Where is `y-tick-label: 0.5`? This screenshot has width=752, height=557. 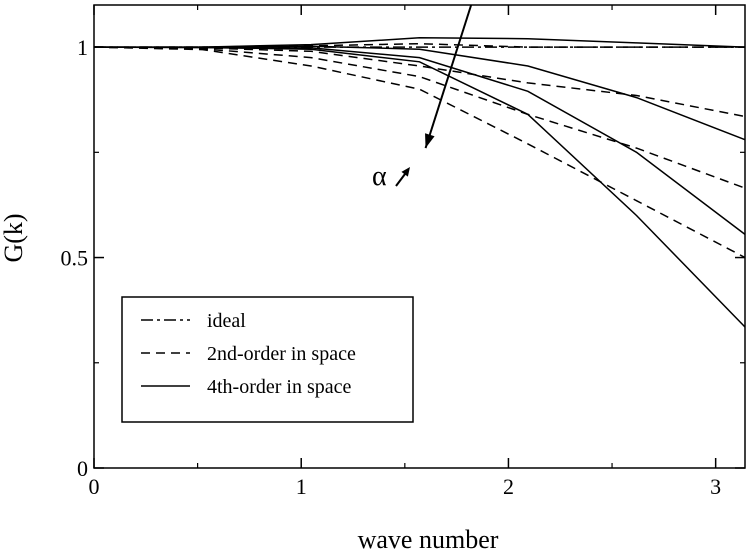
y-tick-label: 0.5 is located at coordinates (75, 258).